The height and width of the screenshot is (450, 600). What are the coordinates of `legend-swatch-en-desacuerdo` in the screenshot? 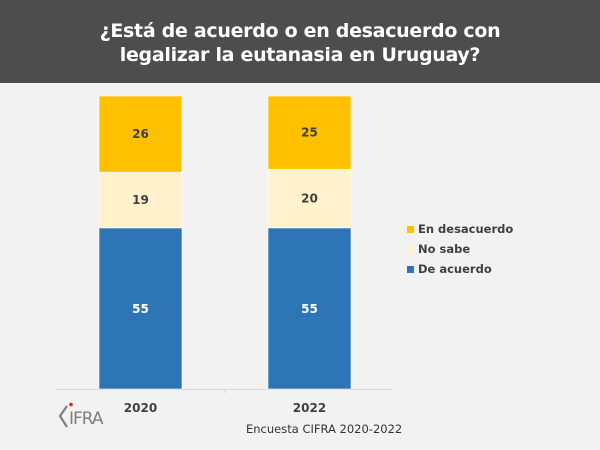 It's located at (410, 229).